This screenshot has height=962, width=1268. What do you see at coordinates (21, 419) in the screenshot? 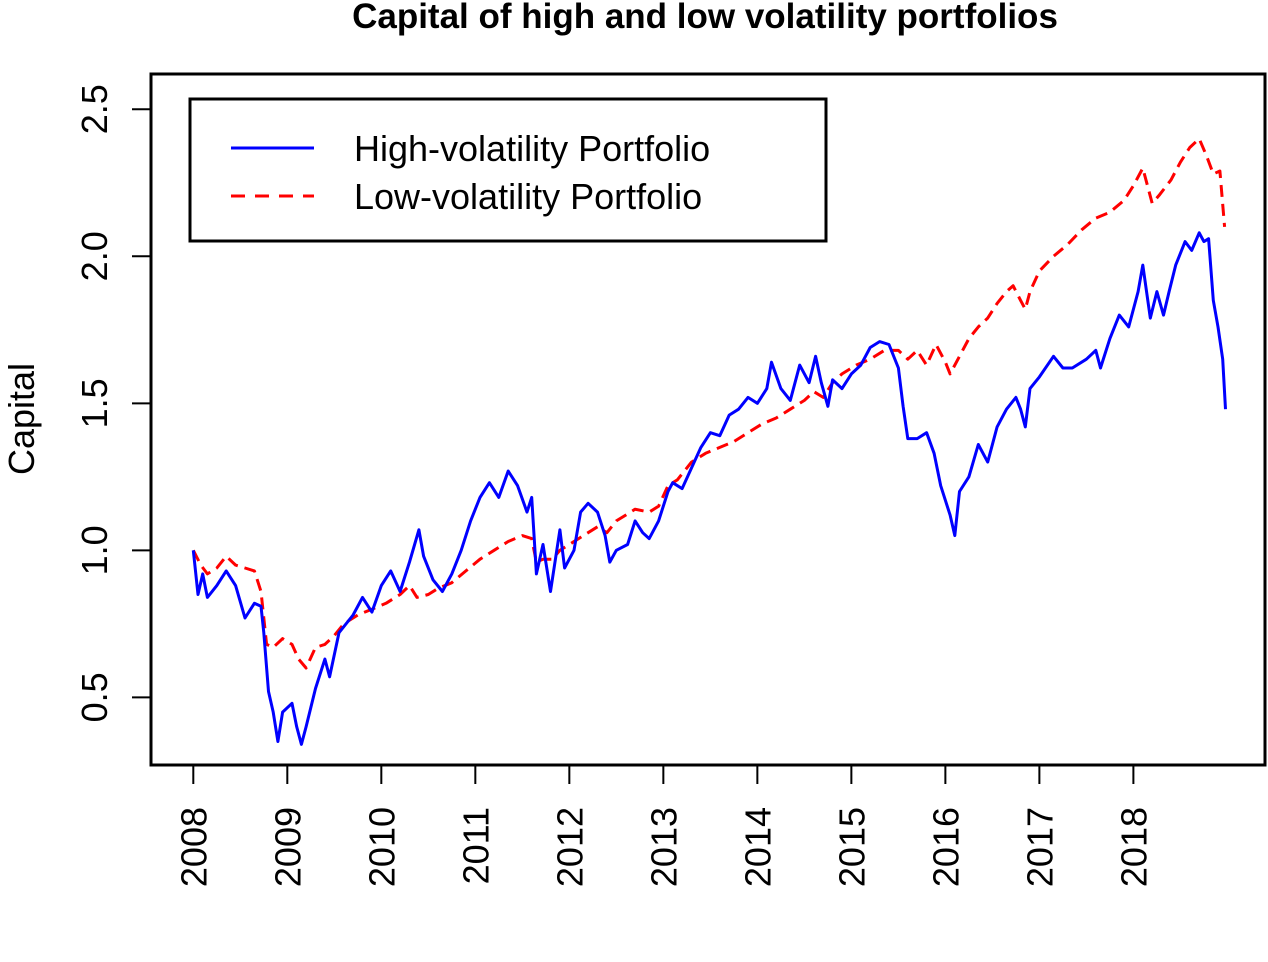
I see `y-axis-label: Capital` at bounding box center [21, 419].